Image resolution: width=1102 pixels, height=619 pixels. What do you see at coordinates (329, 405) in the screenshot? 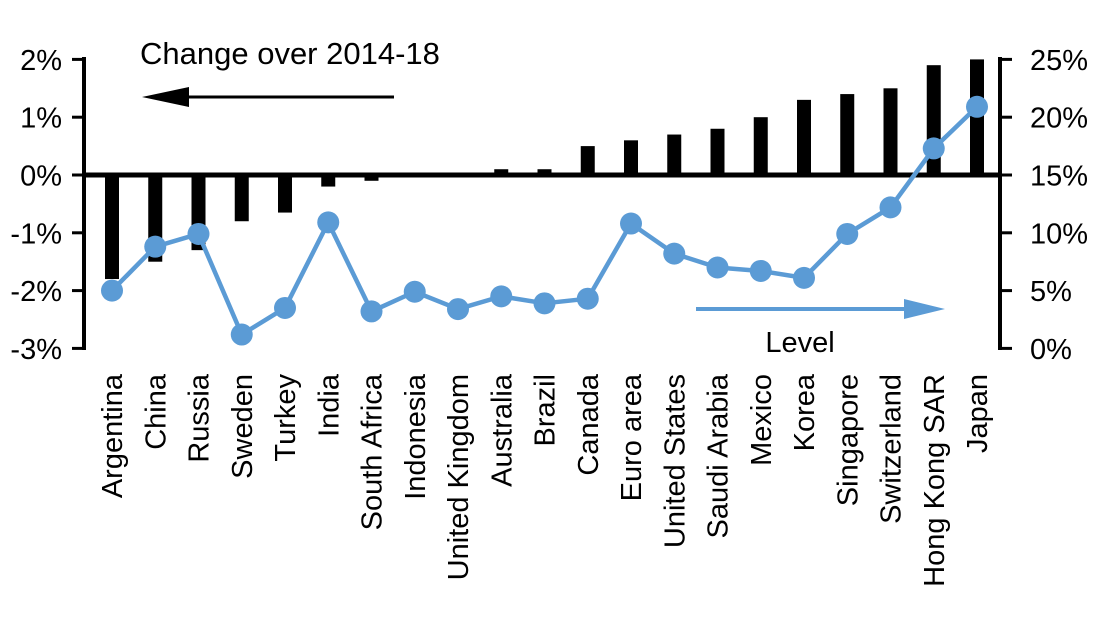
I see `x-axis-label: India` at bounding box center [329, 405].